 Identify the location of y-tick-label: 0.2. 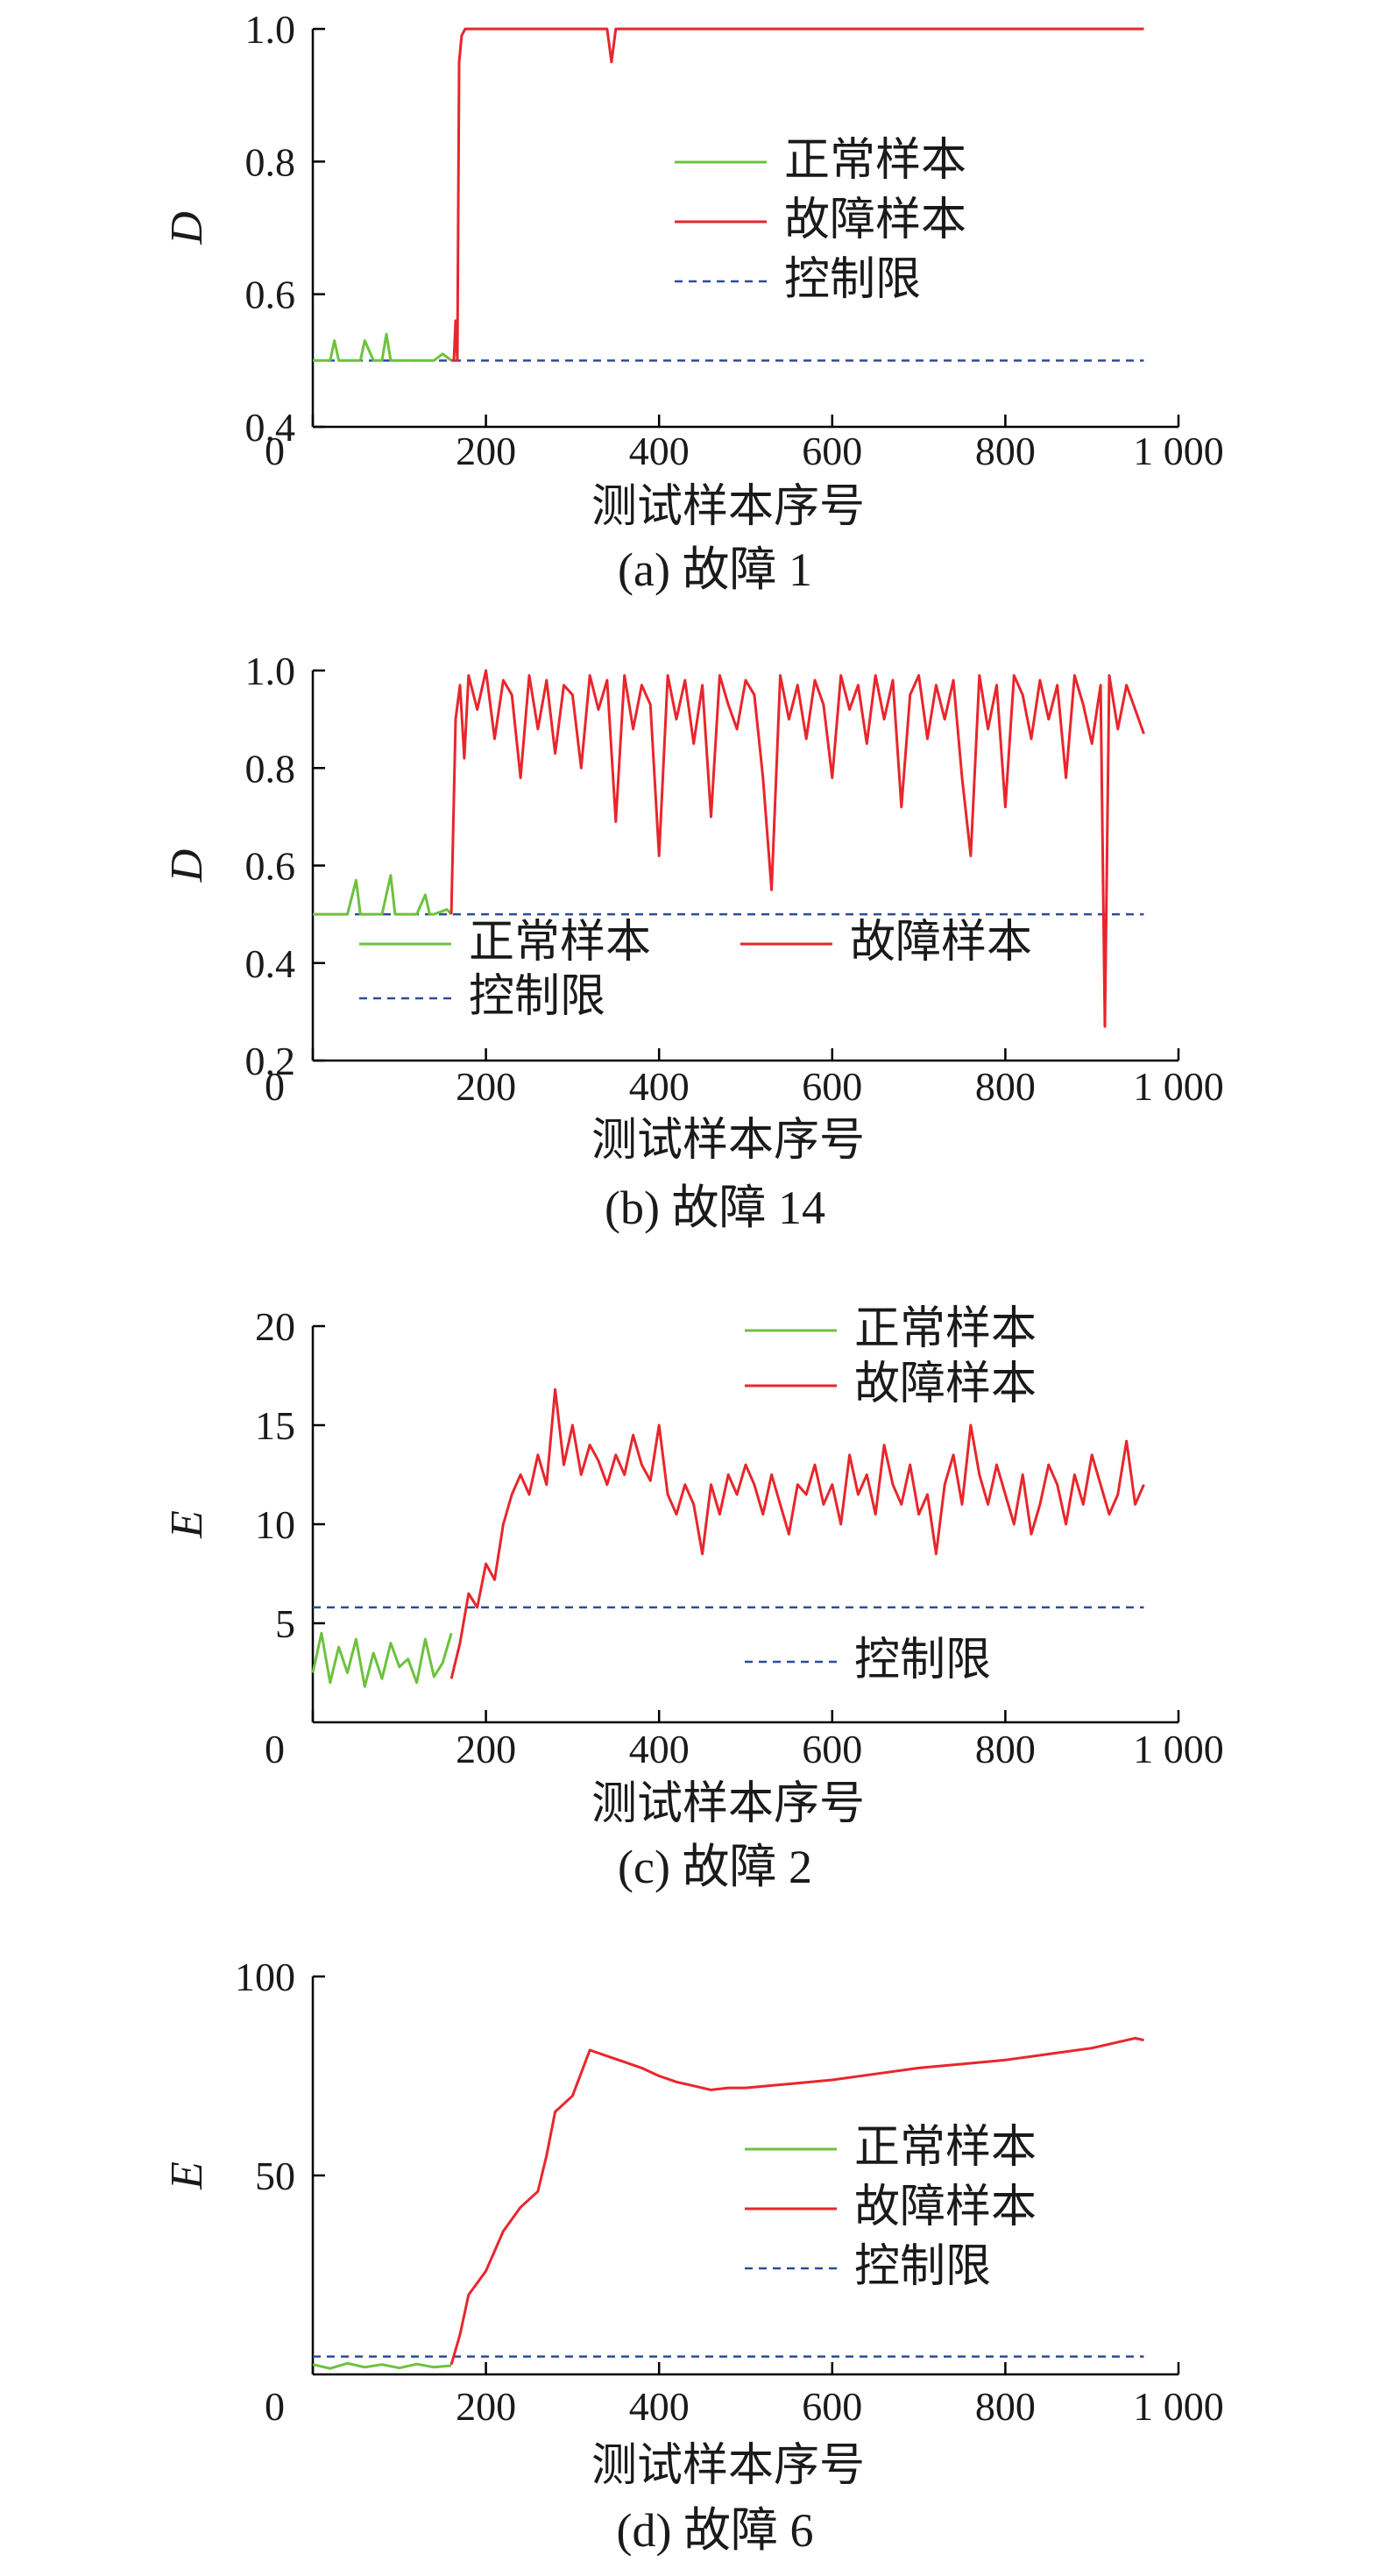
(270, 1061).